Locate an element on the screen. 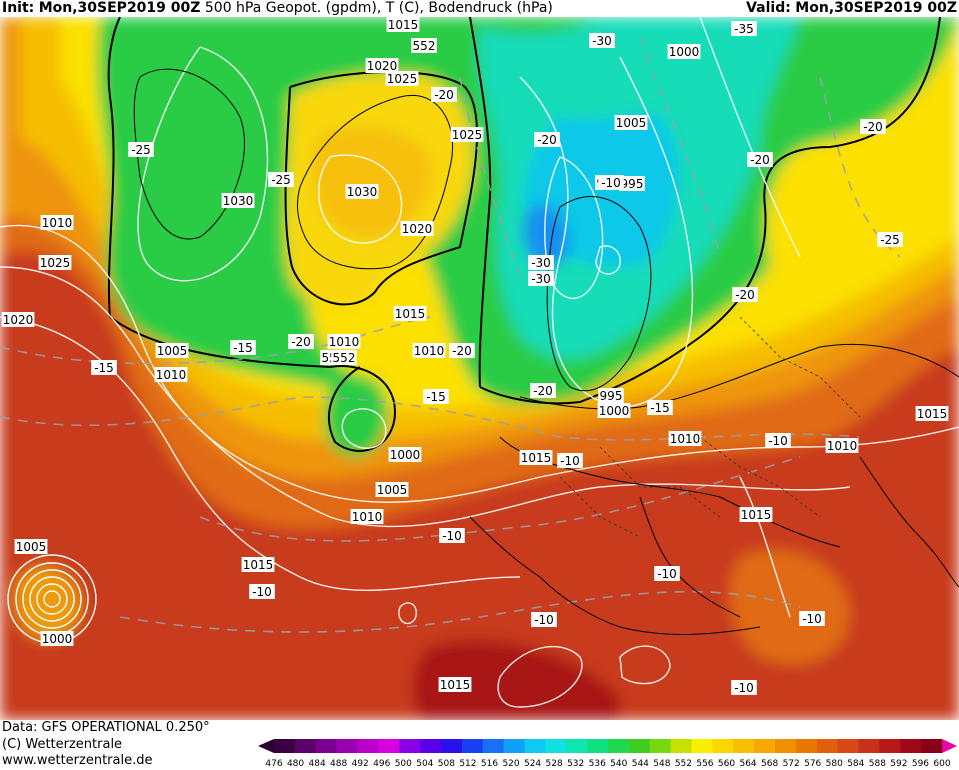 The height and width of the screenshot is (770, 959). country-borders is located at coordinates (710, 427).